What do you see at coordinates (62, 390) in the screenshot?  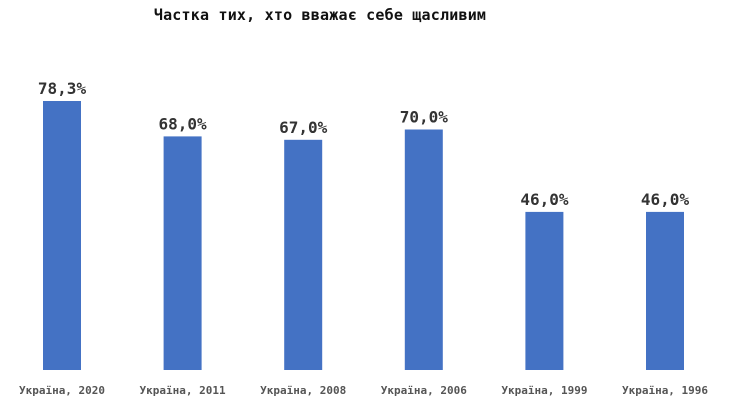 I see `category-label: Україна, 2020` at bounding box center [62, 390].